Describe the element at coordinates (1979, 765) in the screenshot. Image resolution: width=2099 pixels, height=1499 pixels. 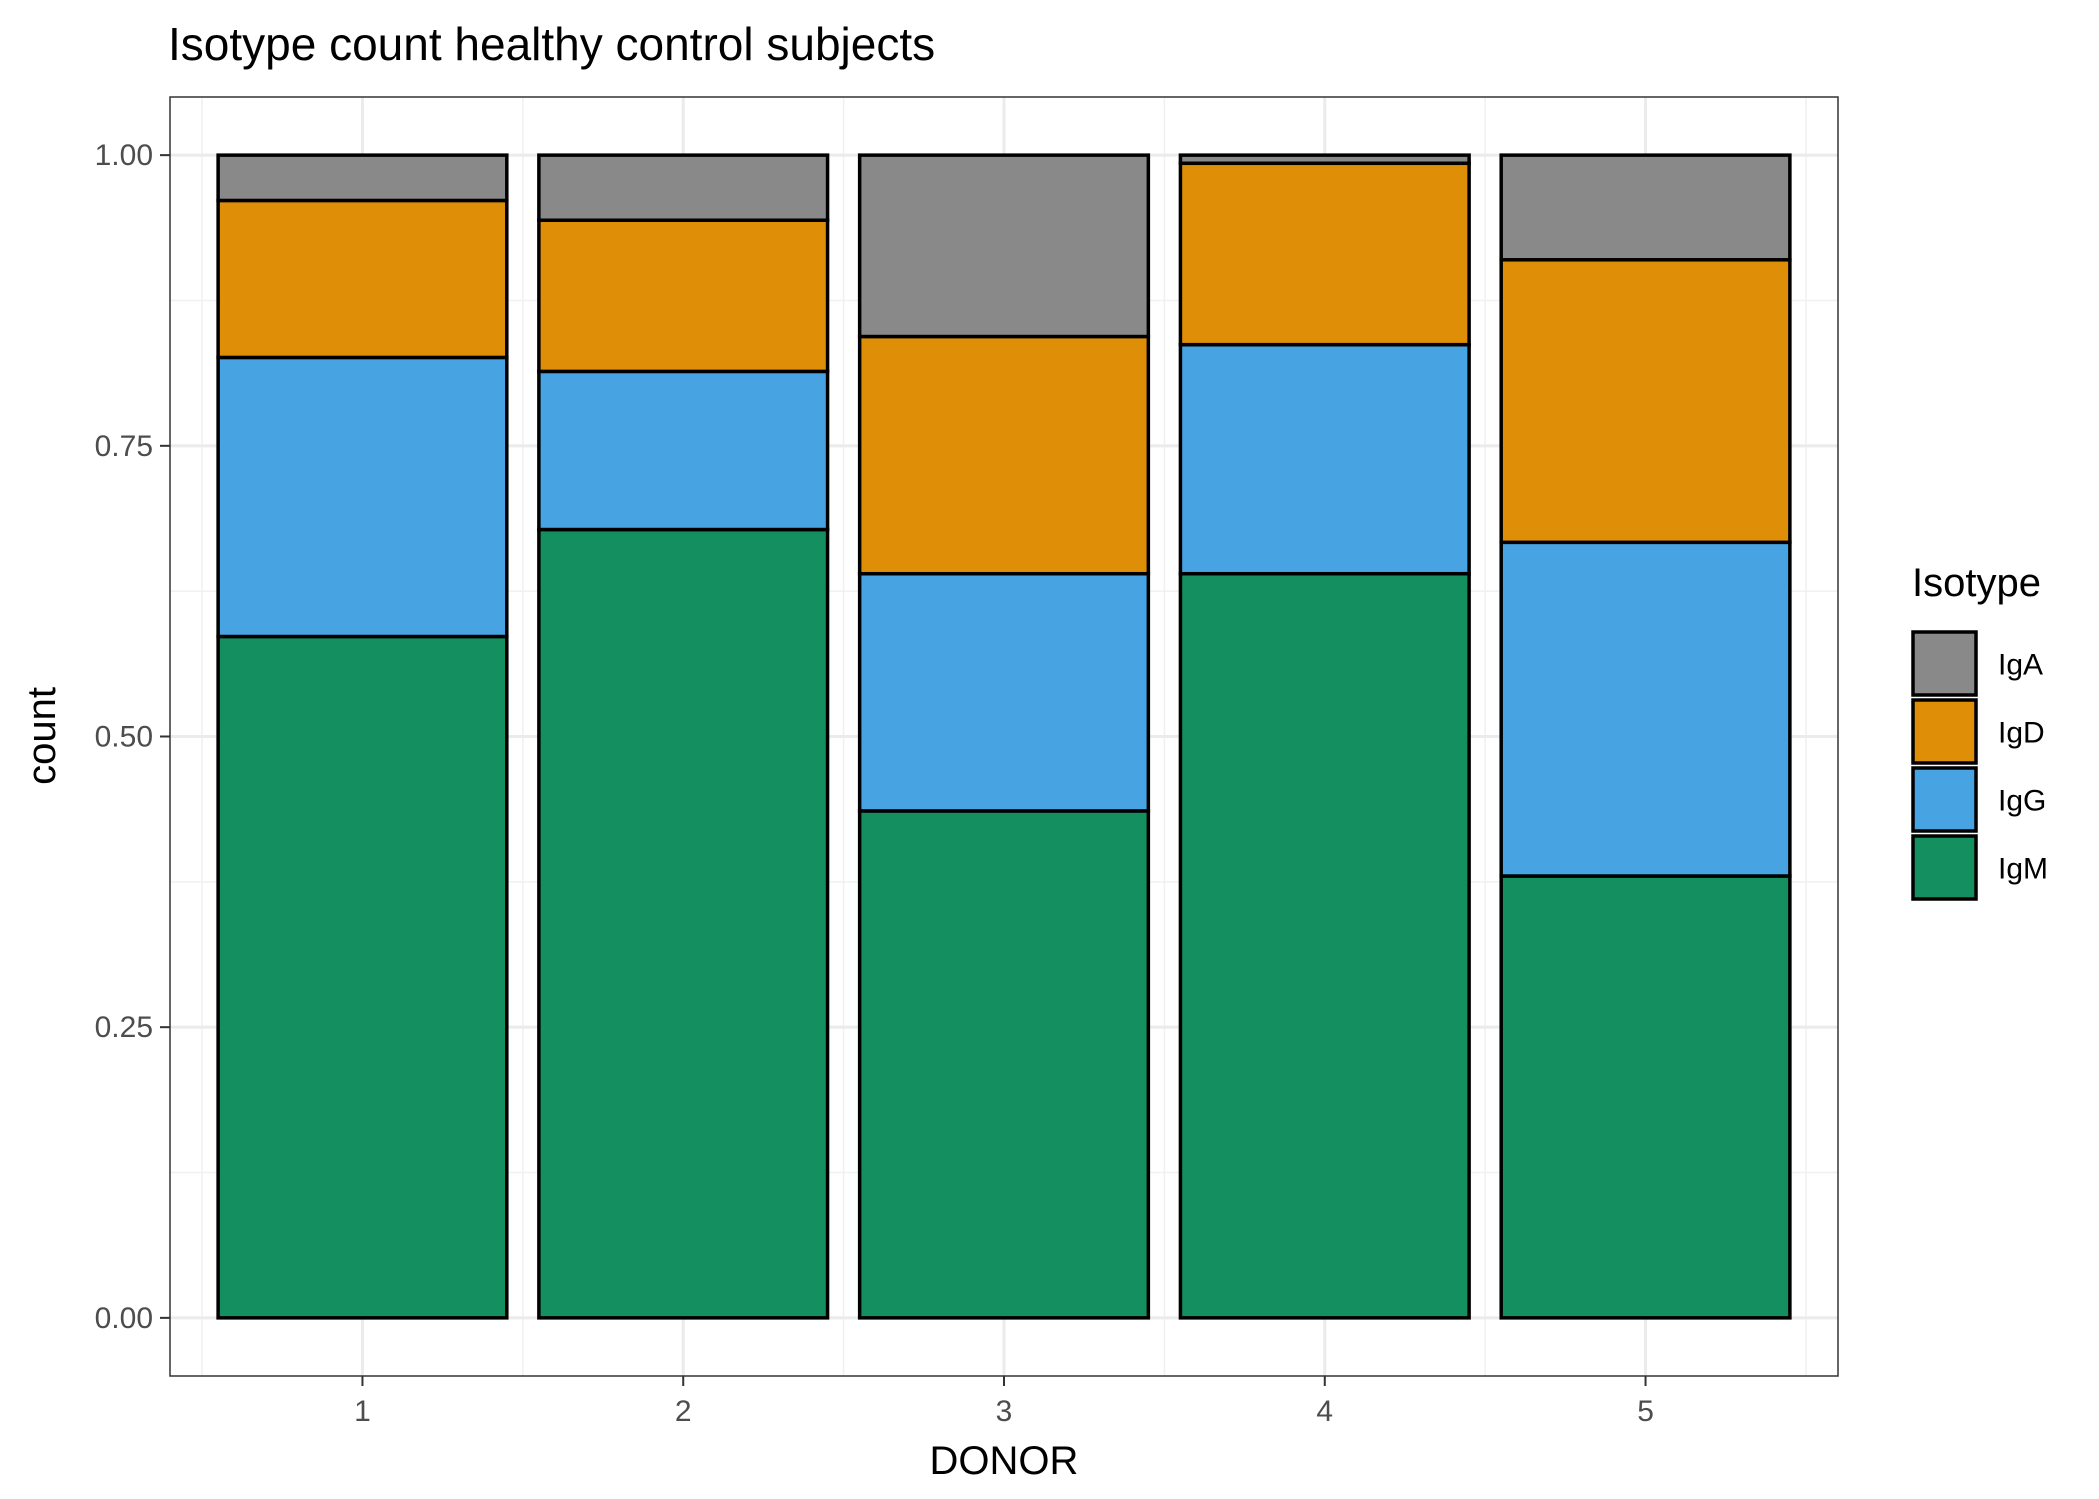
I see `legend-items: IgA IgD IgG IgM` at that location.